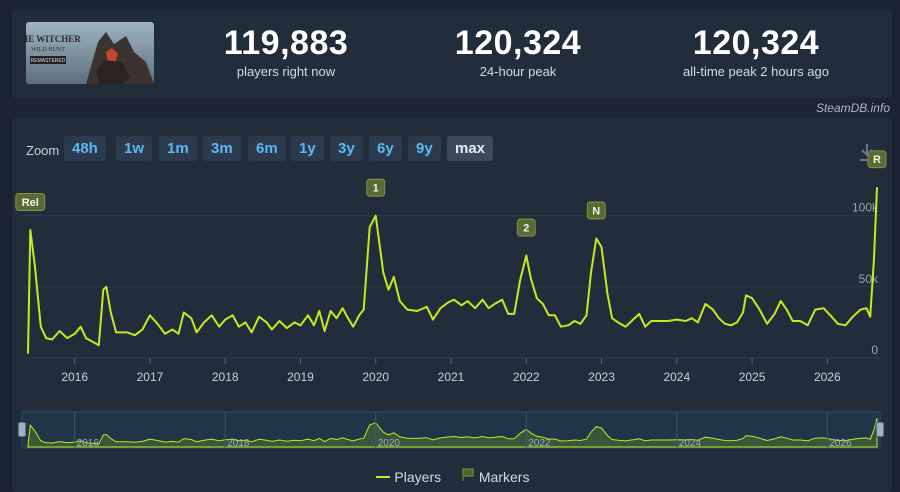 Image resolution: width=900 pixels, height=492 pixels. What do you see at coordinates (504, 477) in the screenshot?
I see `legend-label-markers: Markers` at bounding box center [504, 477].